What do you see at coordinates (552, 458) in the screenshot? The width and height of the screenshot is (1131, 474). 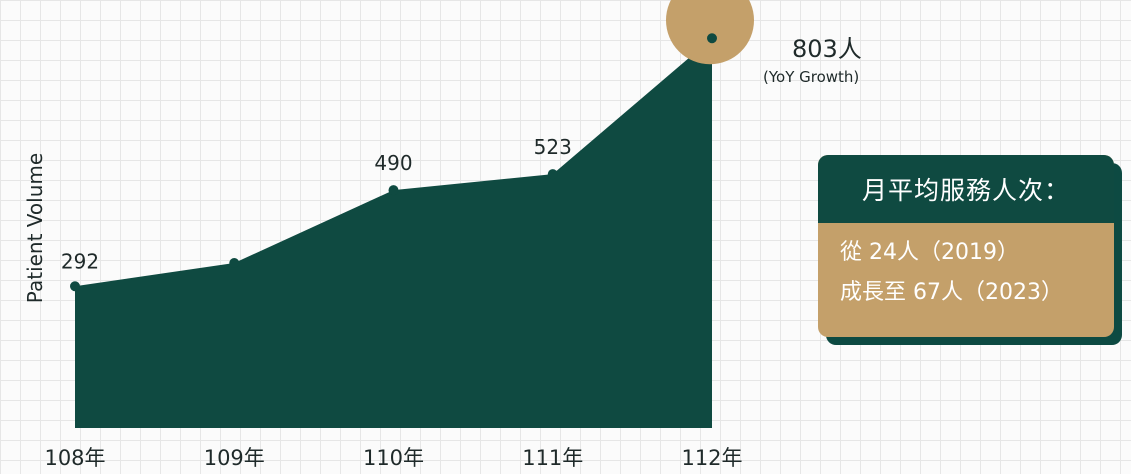 I see `x-tick-label: 111年` at bounding box center [552, 458].